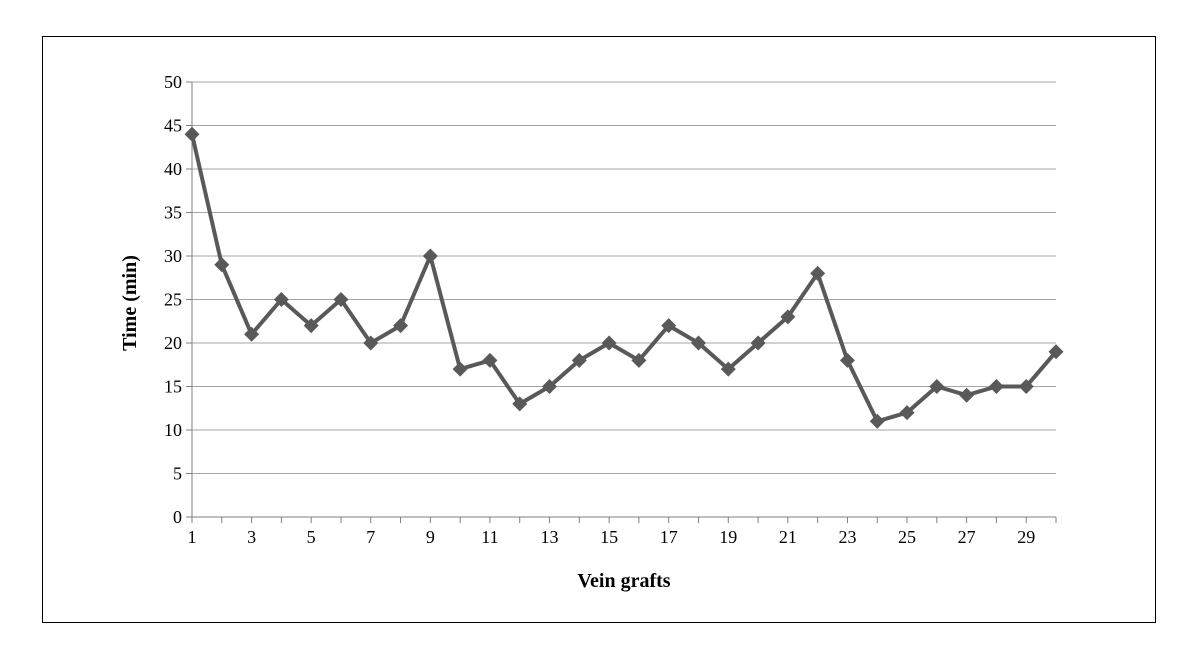 The height and width of the screenshot is (663, 1200). I want to click on y-tick-label: 40, so click(173, 169).